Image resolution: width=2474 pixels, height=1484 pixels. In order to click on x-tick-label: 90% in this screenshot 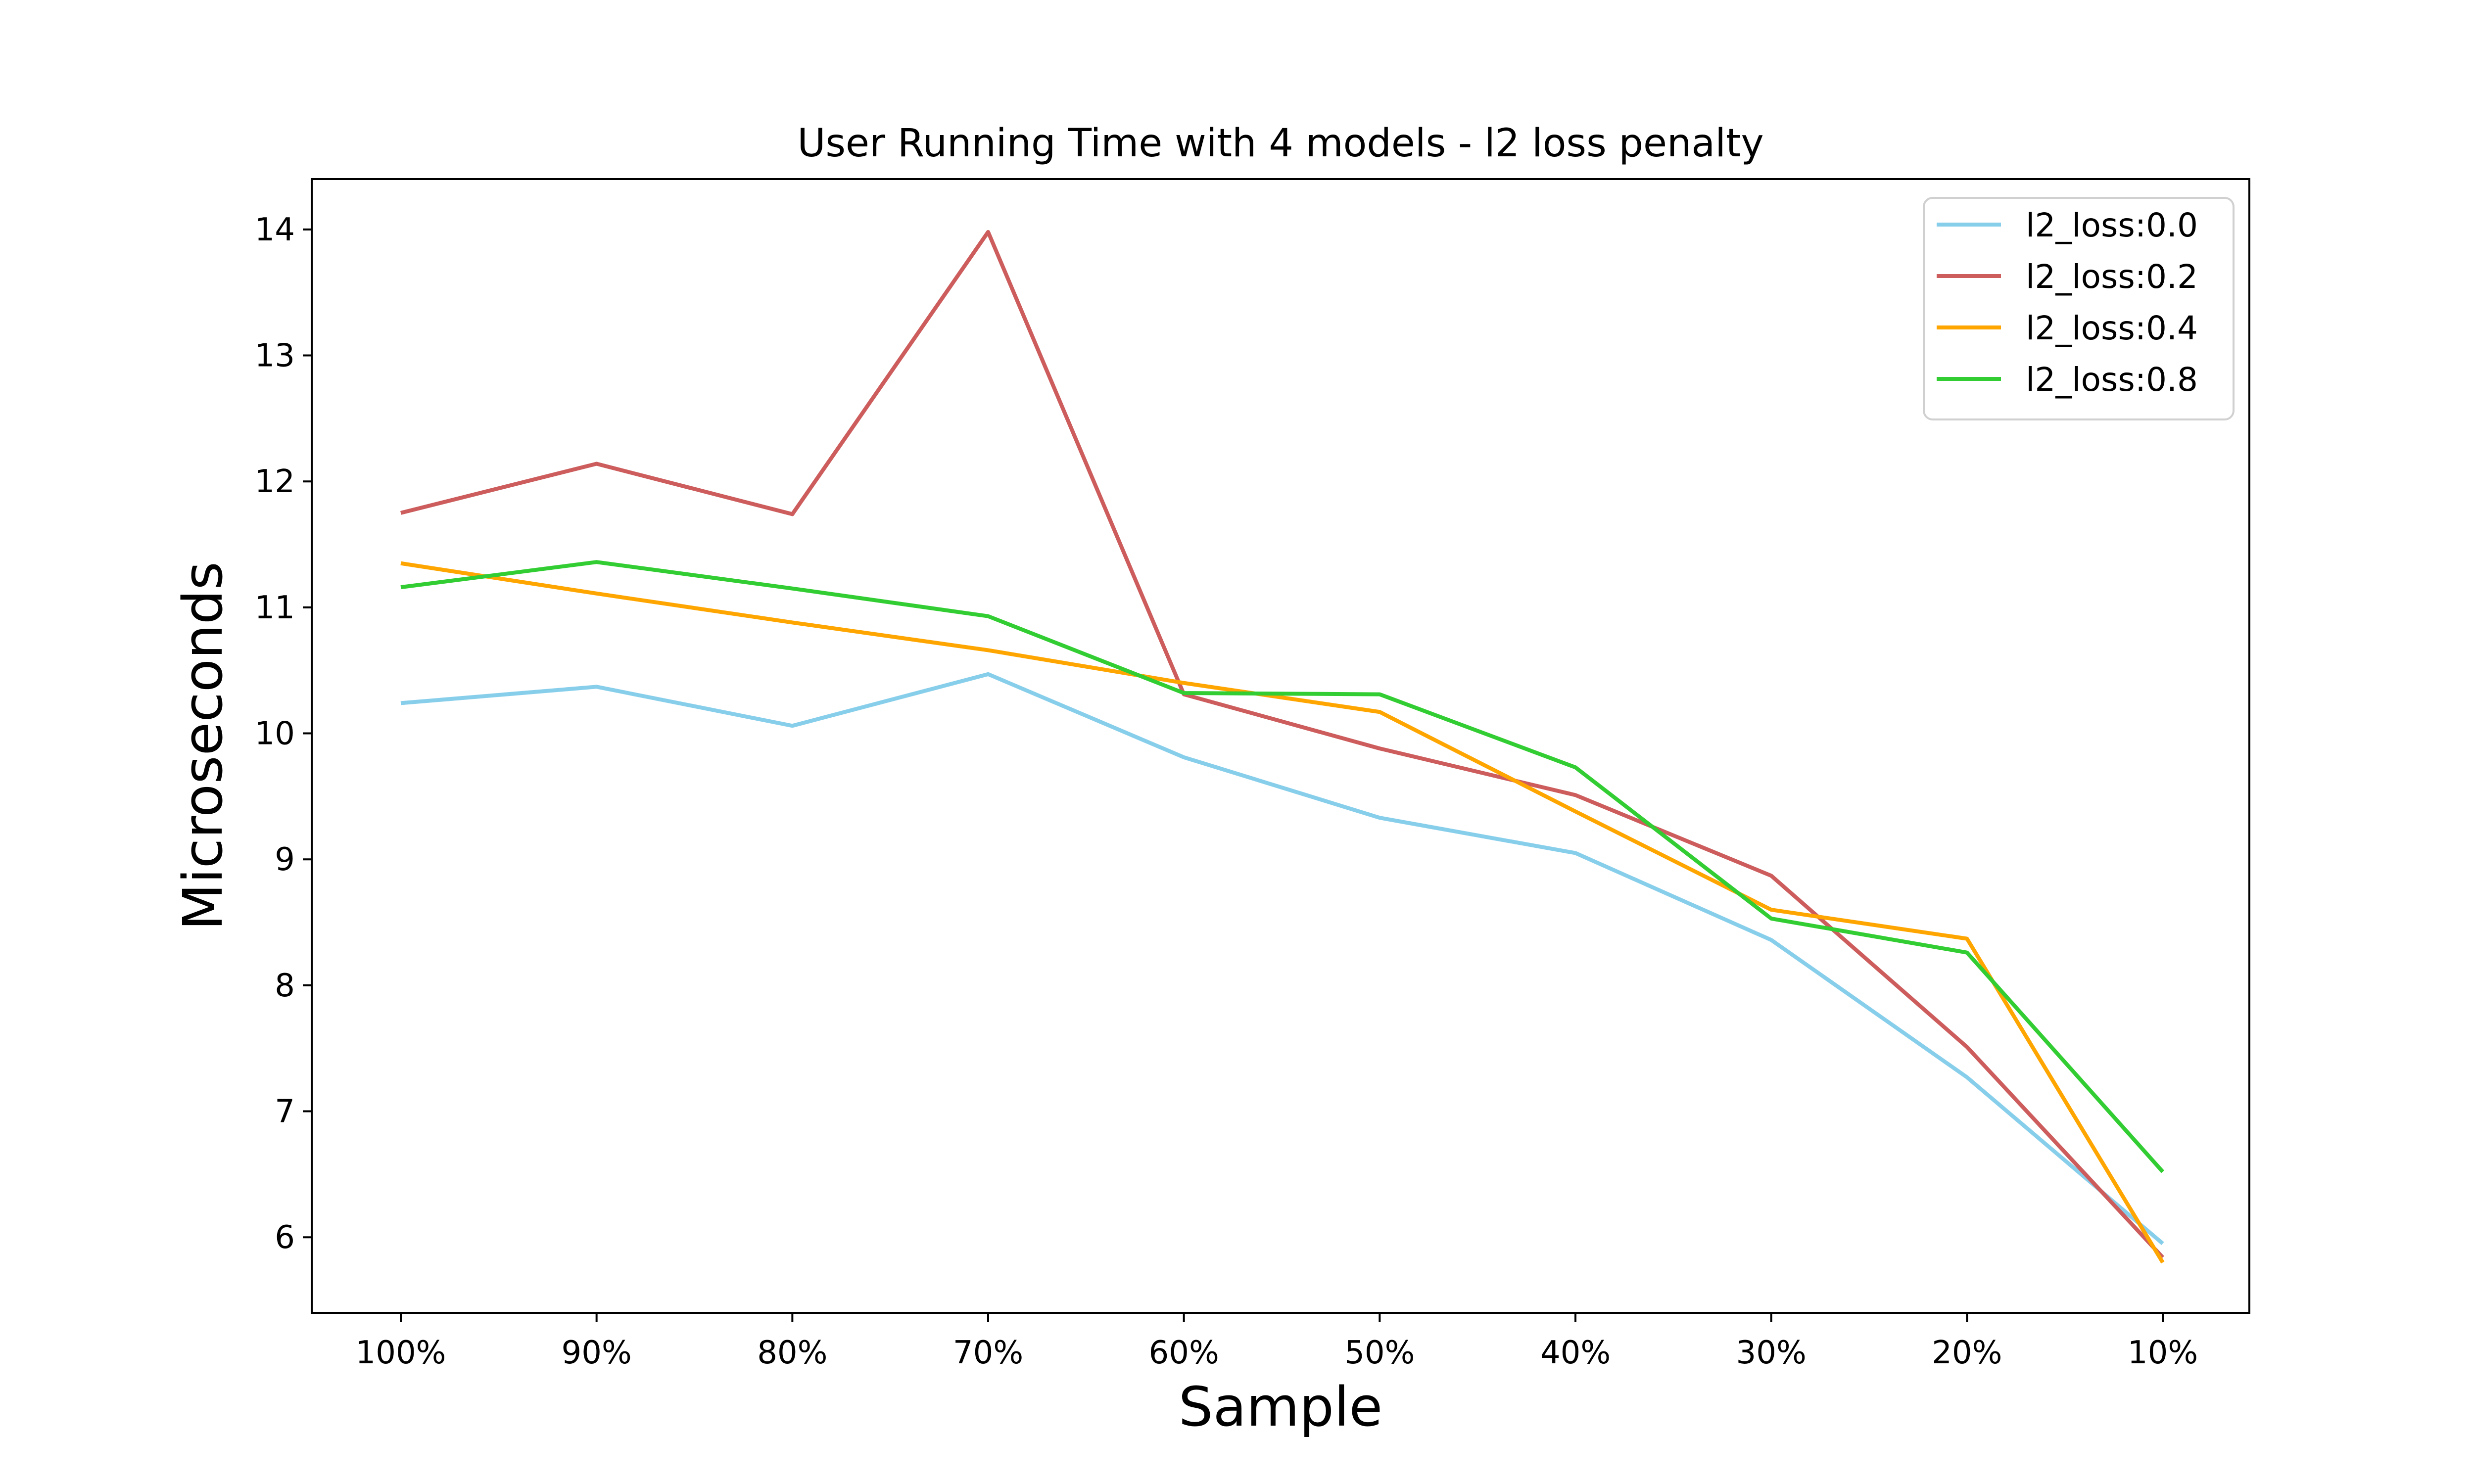, I will do `click(597, 1353)`.